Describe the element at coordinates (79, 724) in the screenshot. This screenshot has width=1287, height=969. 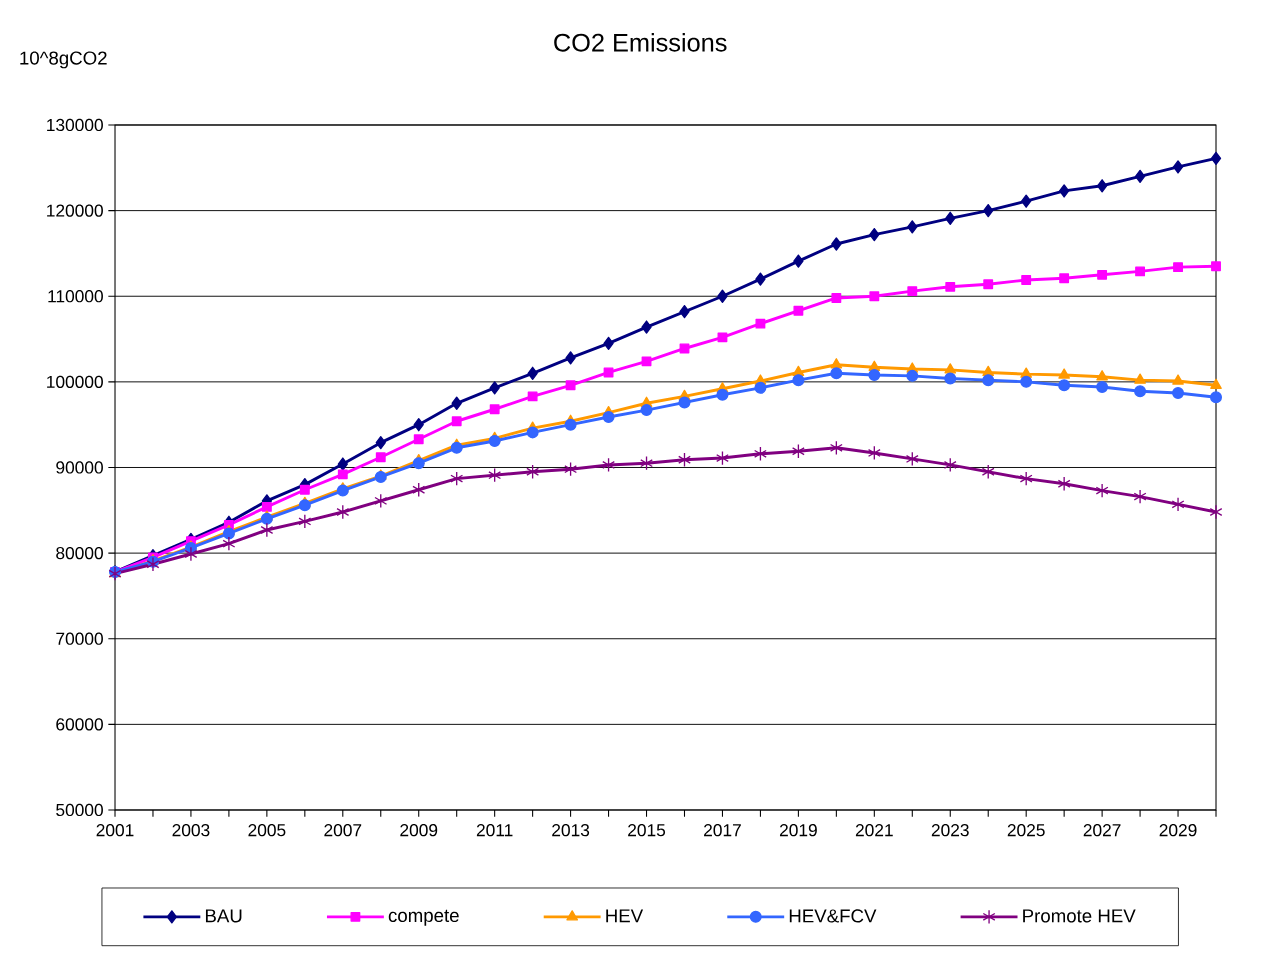
I see `y-tick-label: 60000` at that location.